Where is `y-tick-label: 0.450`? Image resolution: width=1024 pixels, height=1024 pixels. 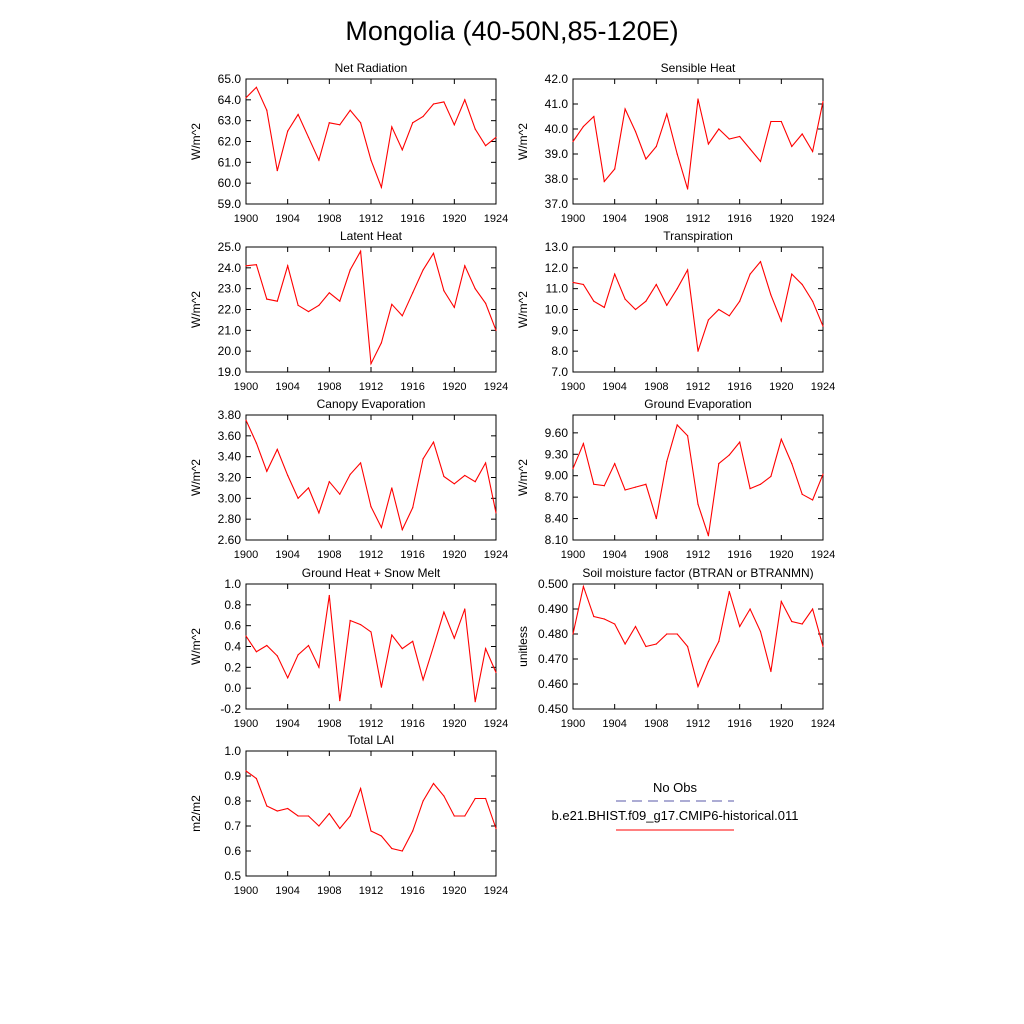
y-tick-label: 0.450 is located at coordinates (553, 709).